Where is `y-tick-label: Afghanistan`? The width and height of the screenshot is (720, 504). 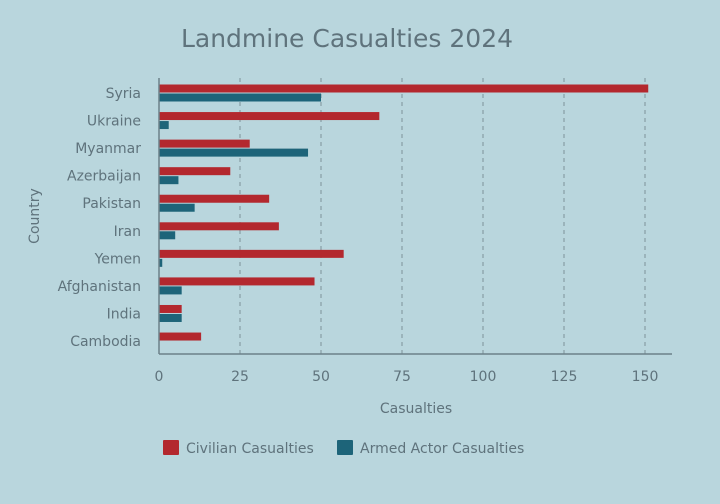 y-tick-label: Afghanistan is located at coordinates (99, 287).